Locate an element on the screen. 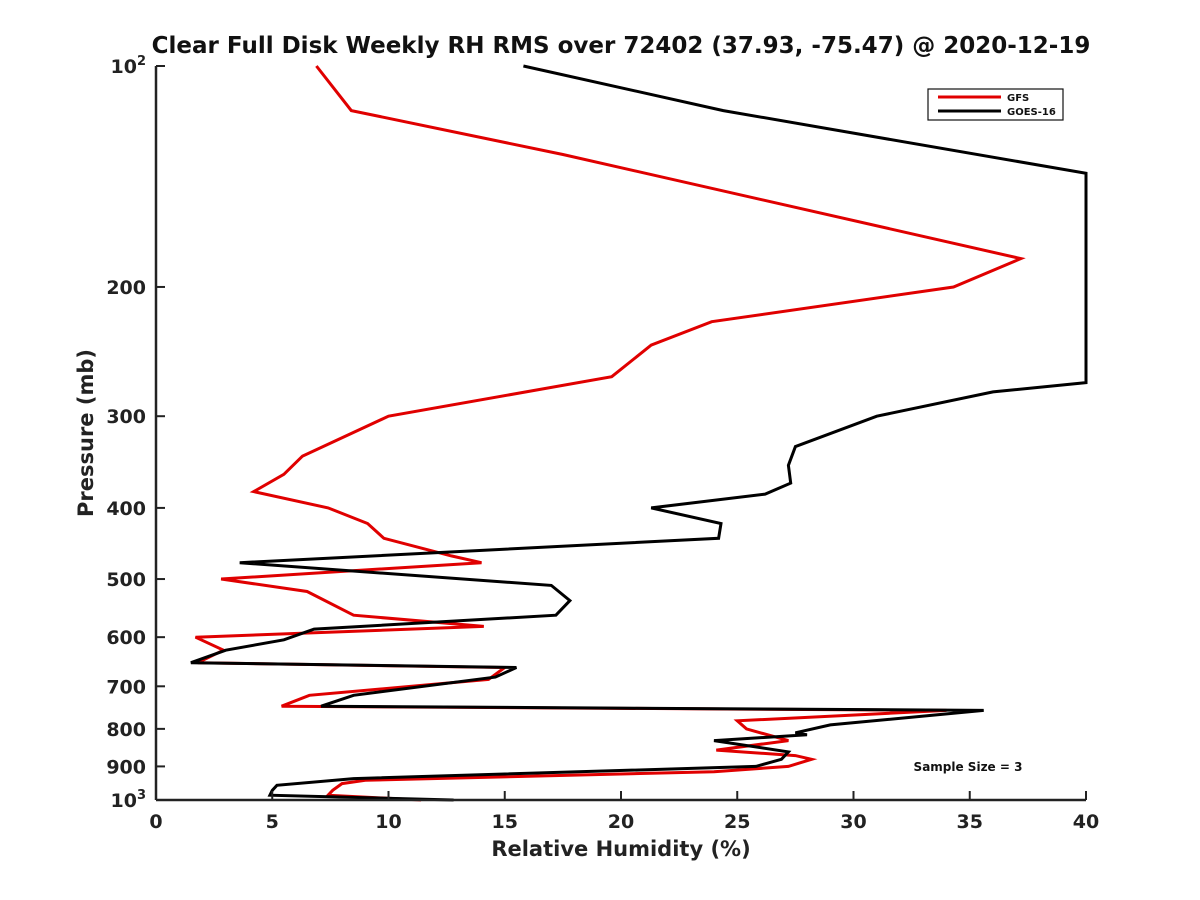 The height and width of the screenshot is (900, 1200). legend-label-gfs: GFS is located at coordinates (1018, 98).